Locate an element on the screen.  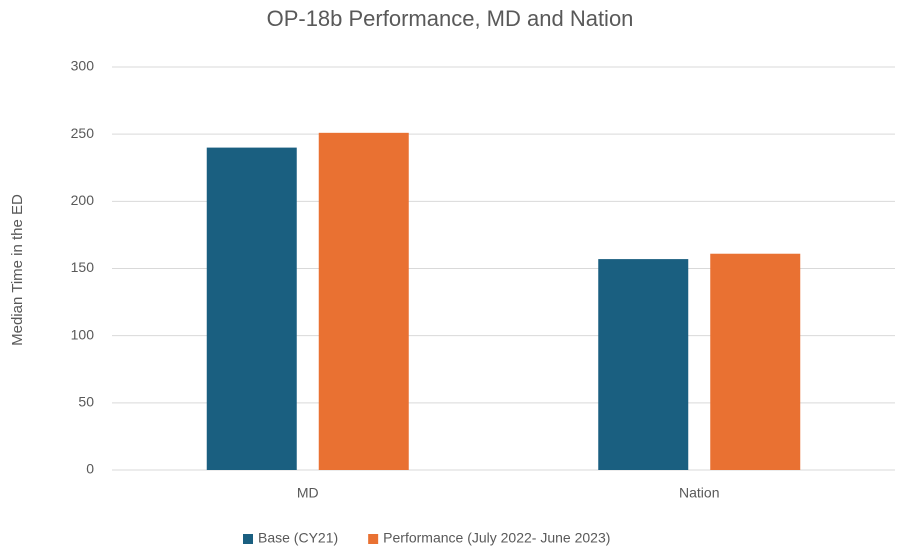
legend-label: Base (CY21) is located at coordinates (298, 538).